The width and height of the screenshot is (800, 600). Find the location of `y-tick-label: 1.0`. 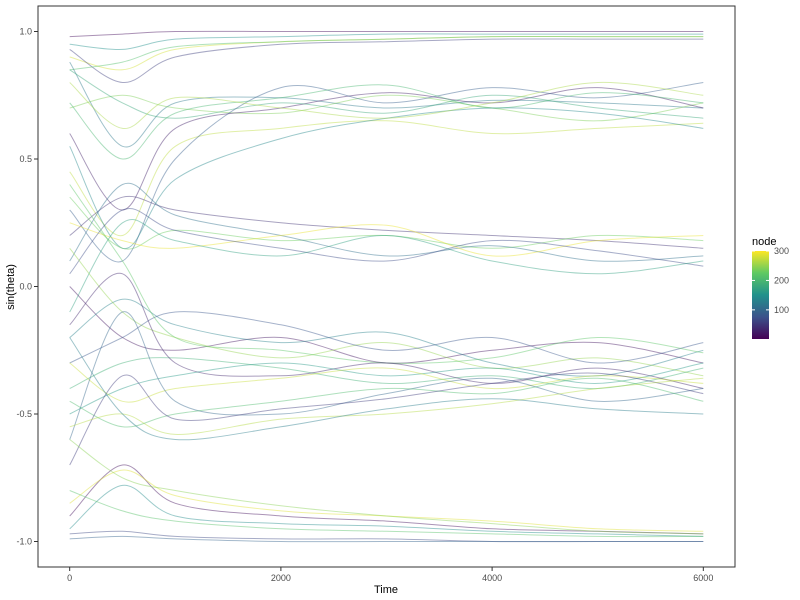

y-tick-label: 1.0 is located at coordinates (25, 32).